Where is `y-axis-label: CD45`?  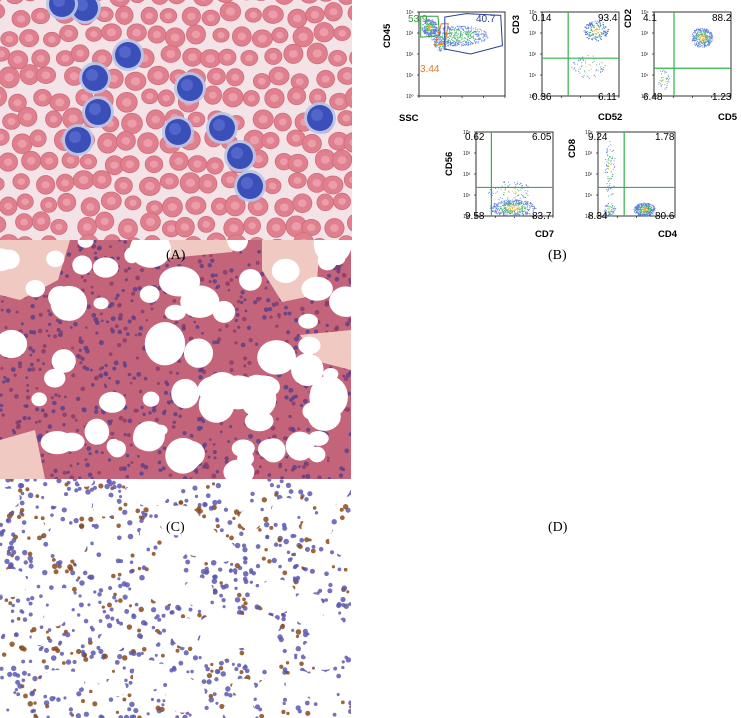
y-axis-label: CD45 is located at coordinates (387, 36).